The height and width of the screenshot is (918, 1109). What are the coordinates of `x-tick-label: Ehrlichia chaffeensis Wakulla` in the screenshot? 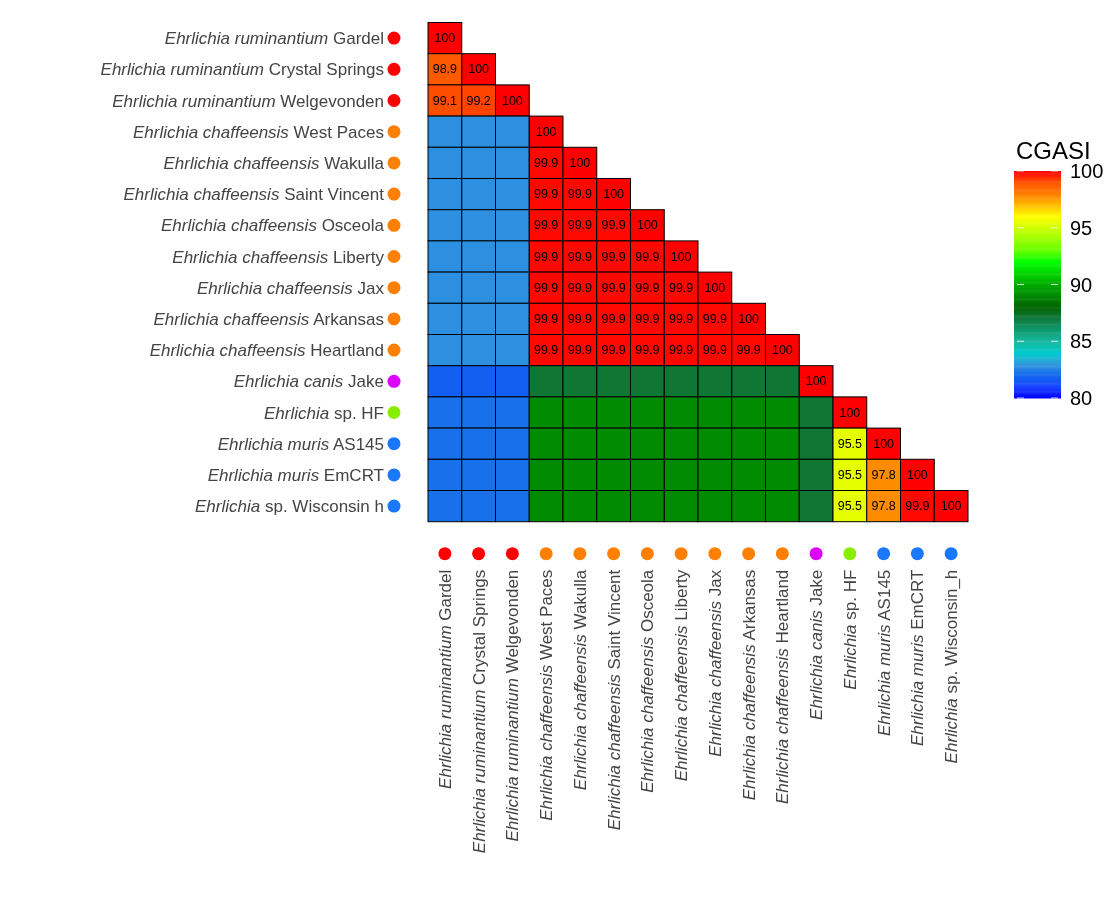 It's located at (580, 680).